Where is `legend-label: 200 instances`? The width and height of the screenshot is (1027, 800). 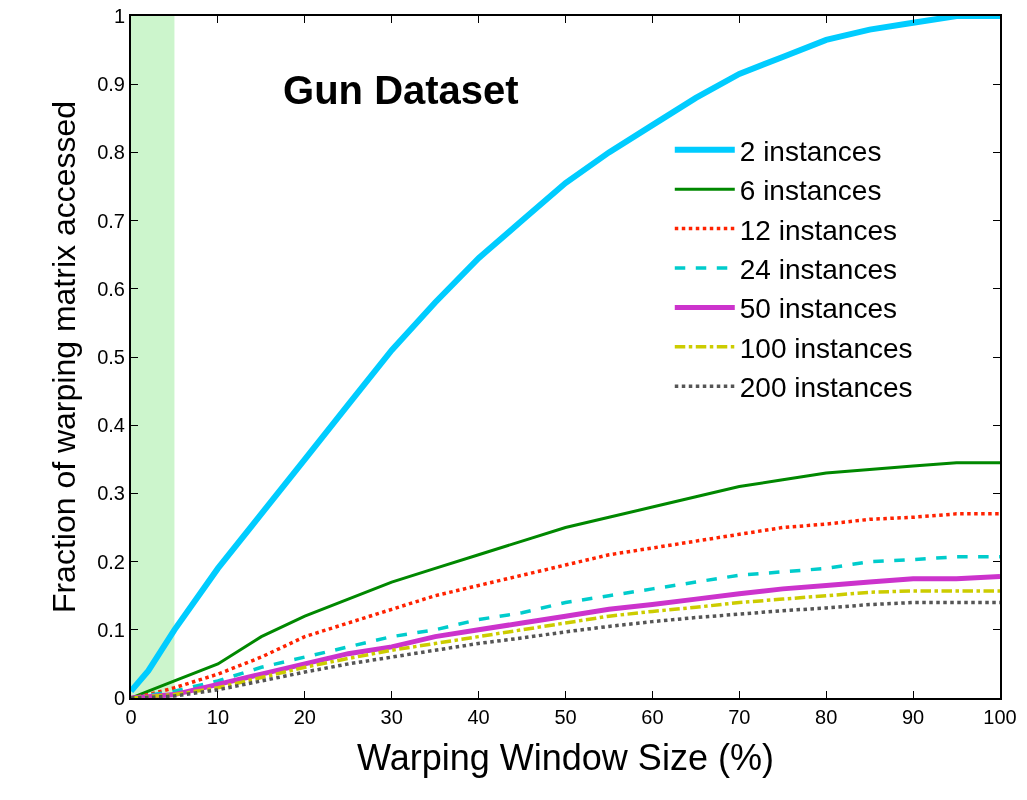 legend-label: 200 instances is located at coordinates (826, 388).